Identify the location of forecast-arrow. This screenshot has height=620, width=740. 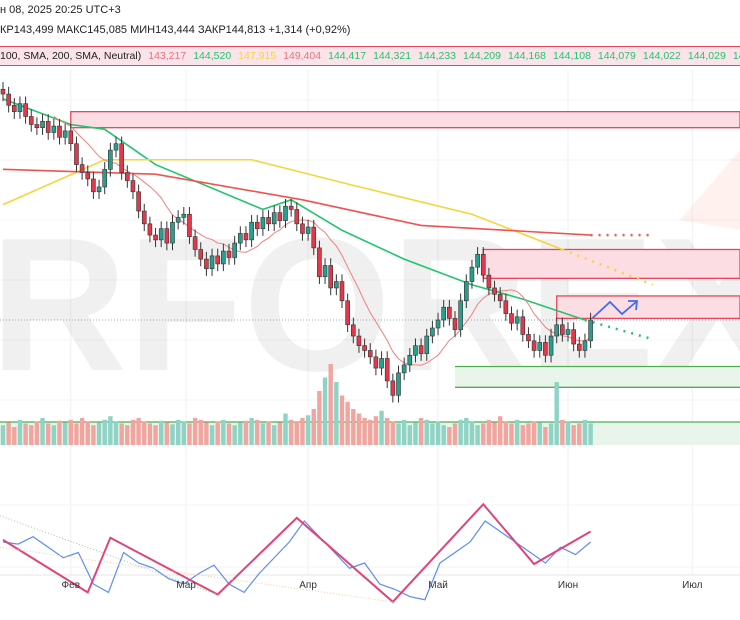
(614, 309).